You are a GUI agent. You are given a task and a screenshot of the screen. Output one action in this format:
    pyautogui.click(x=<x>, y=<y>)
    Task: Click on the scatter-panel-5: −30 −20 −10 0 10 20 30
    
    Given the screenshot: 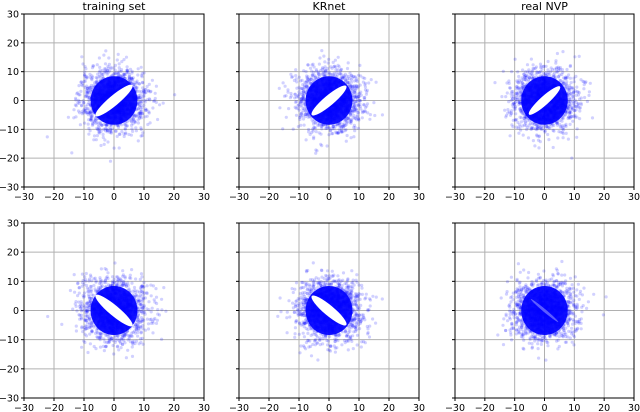 What is the action you would take?
    pyautogui.click(x=327, y=317)
    